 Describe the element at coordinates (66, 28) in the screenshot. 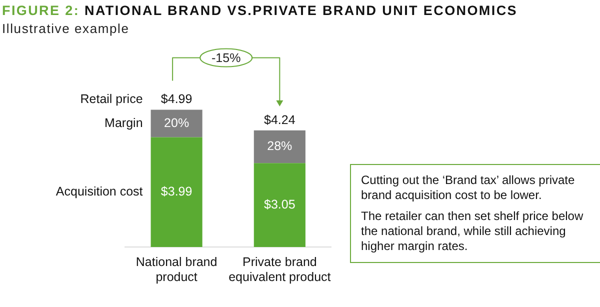

I see `chart-subtitle: Illustrative example` at that location.